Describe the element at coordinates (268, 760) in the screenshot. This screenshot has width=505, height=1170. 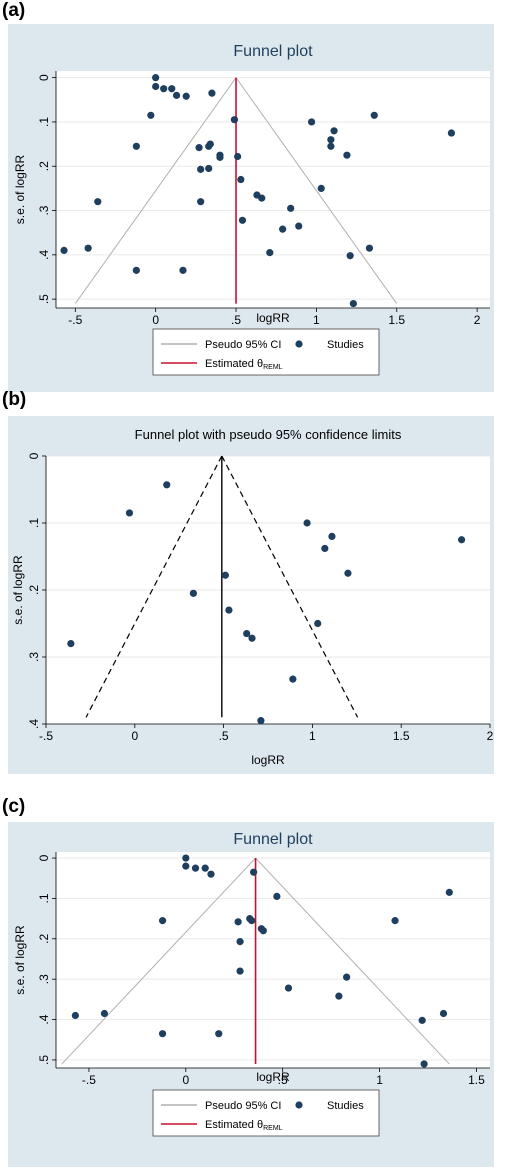
I see `x-axis-label: logRR` at that location.